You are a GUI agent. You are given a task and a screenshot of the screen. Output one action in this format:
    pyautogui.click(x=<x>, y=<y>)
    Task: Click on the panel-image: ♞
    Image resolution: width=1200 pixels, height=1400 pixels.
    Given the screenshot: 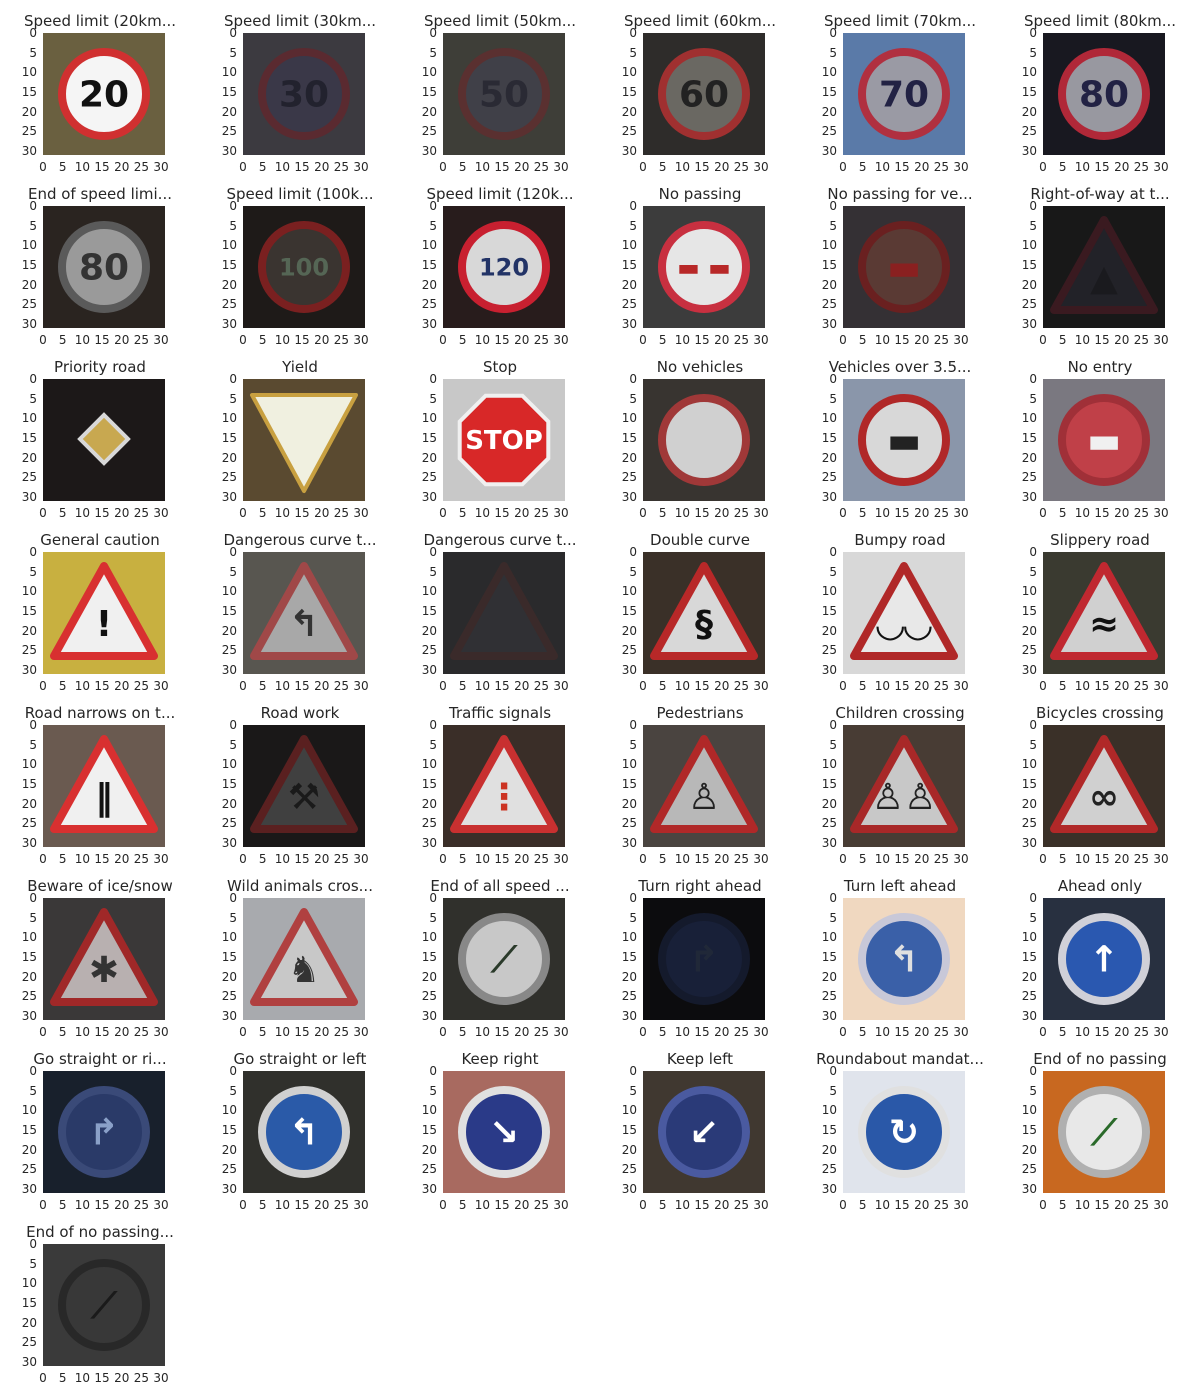 What is the action you would take?
    pyautogui.click(x=304, y=959)
    